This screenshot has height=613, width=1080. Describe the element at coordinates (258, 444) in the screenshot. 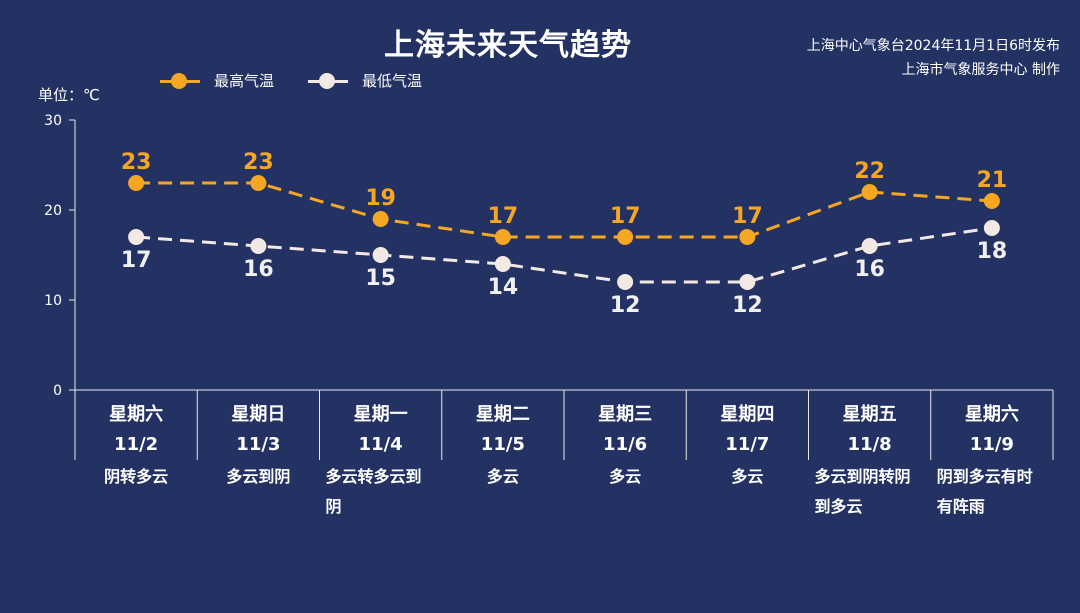

I see `date-label: 11/3` at that location.